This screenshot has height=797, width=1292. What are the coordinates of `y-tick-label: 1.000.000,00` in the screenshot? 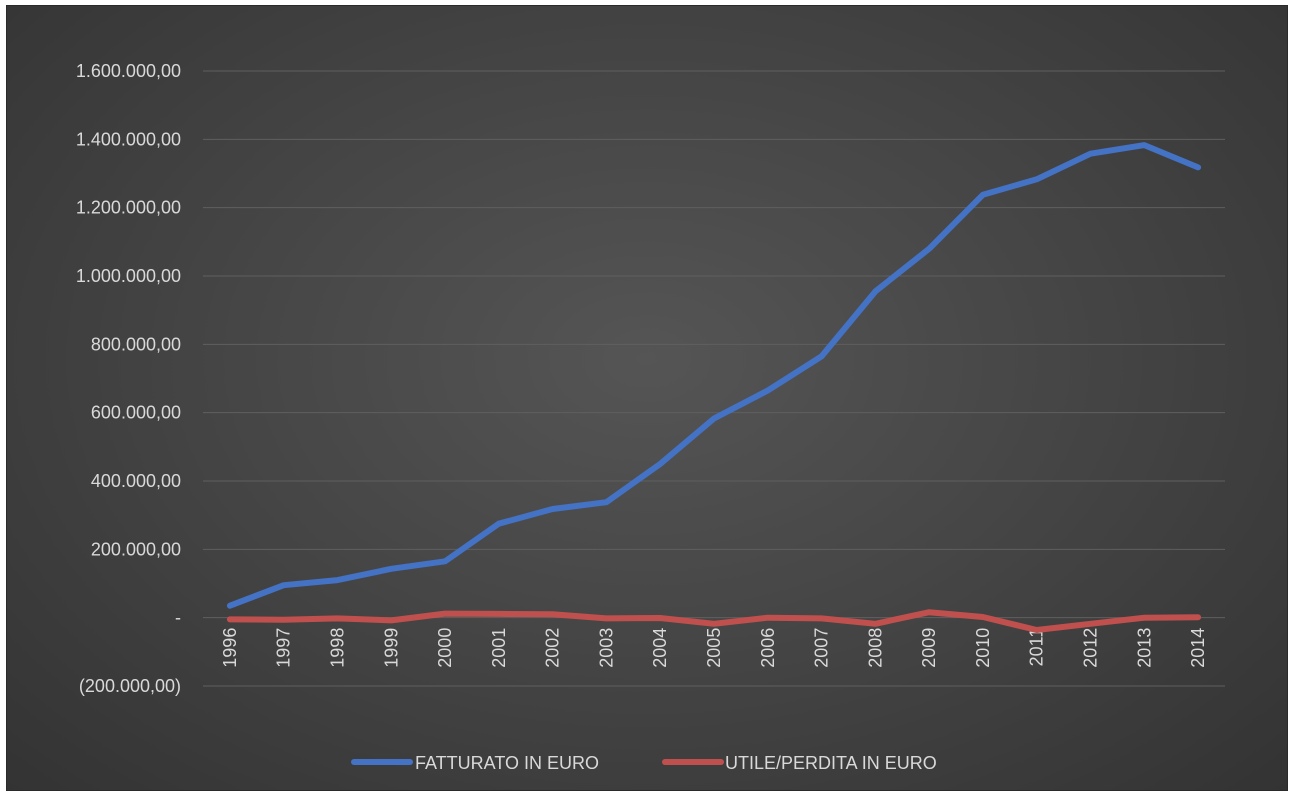 It's located at (128, 276).